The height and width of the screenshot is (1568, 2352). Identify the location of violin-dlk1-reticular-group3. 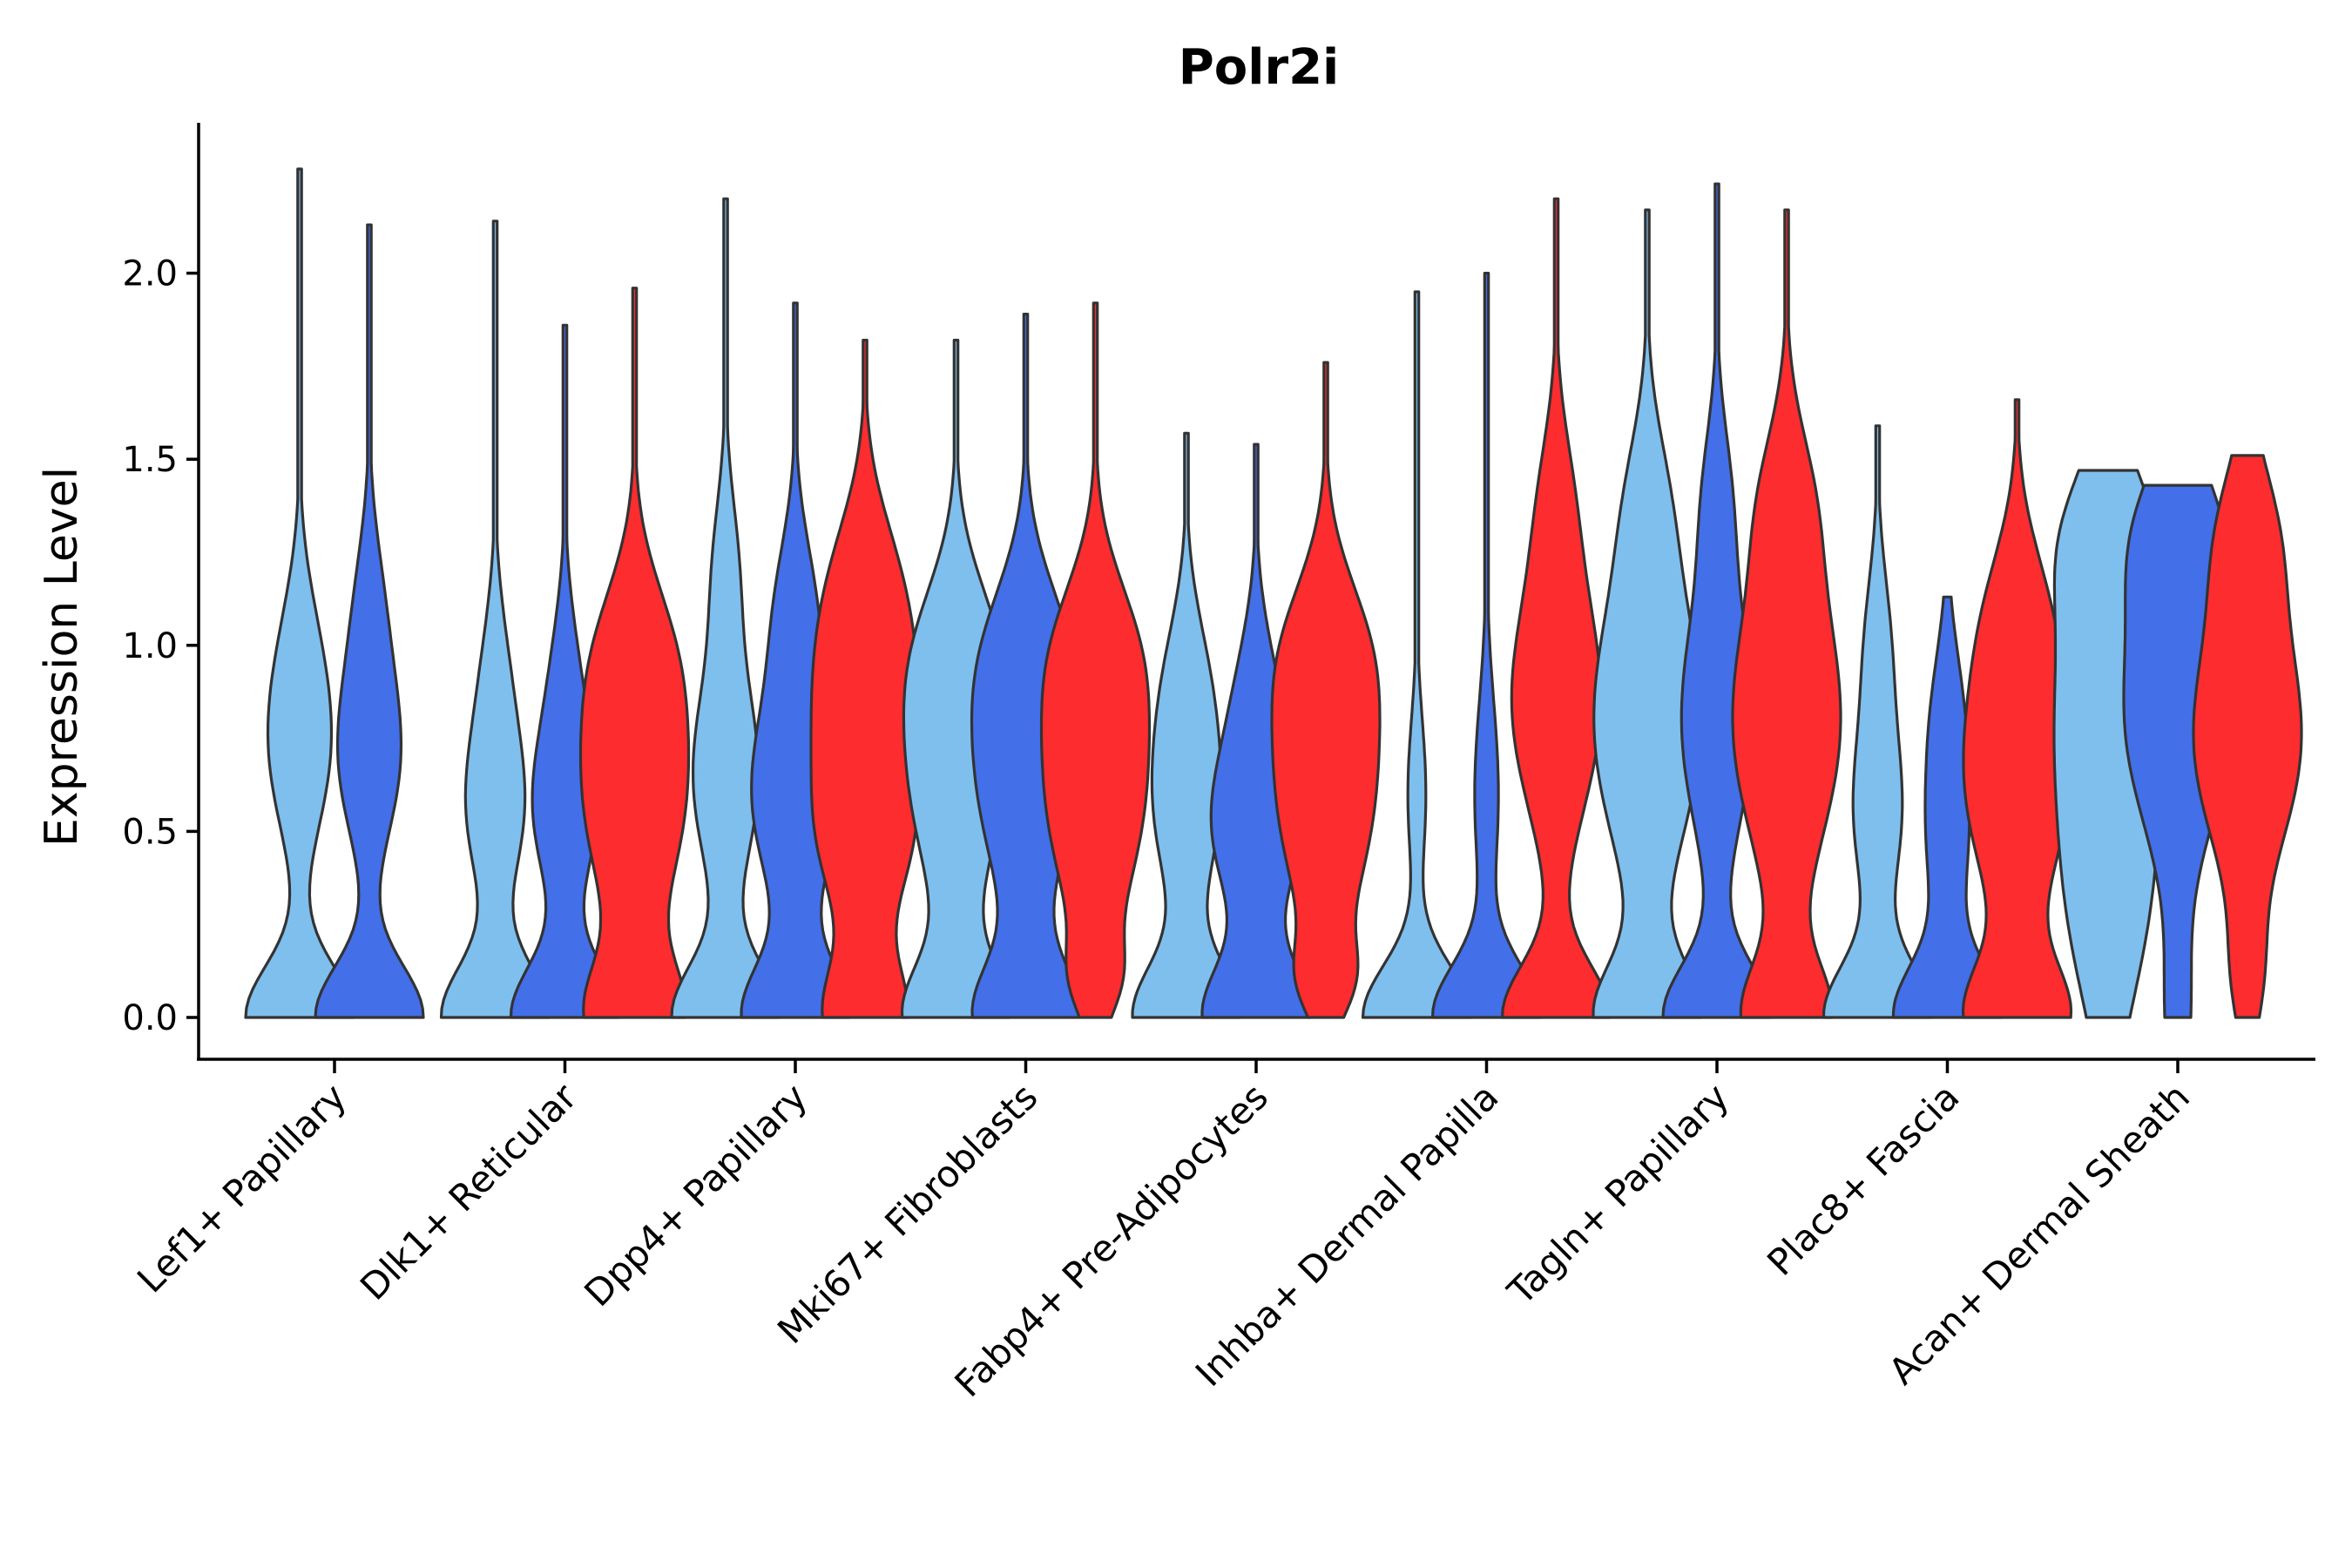
(634, 653).